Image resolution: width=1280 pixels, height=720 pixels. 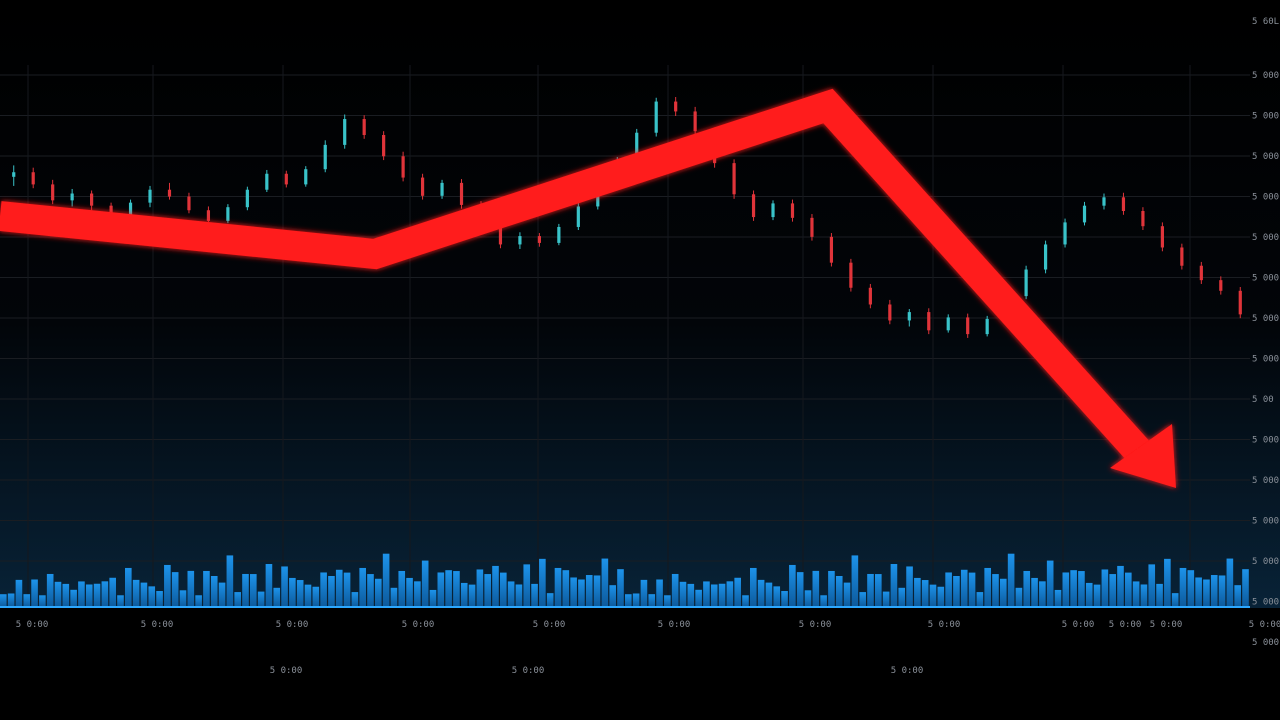 I want to click on trend-arrow-head, so click(x=1143, y=456).